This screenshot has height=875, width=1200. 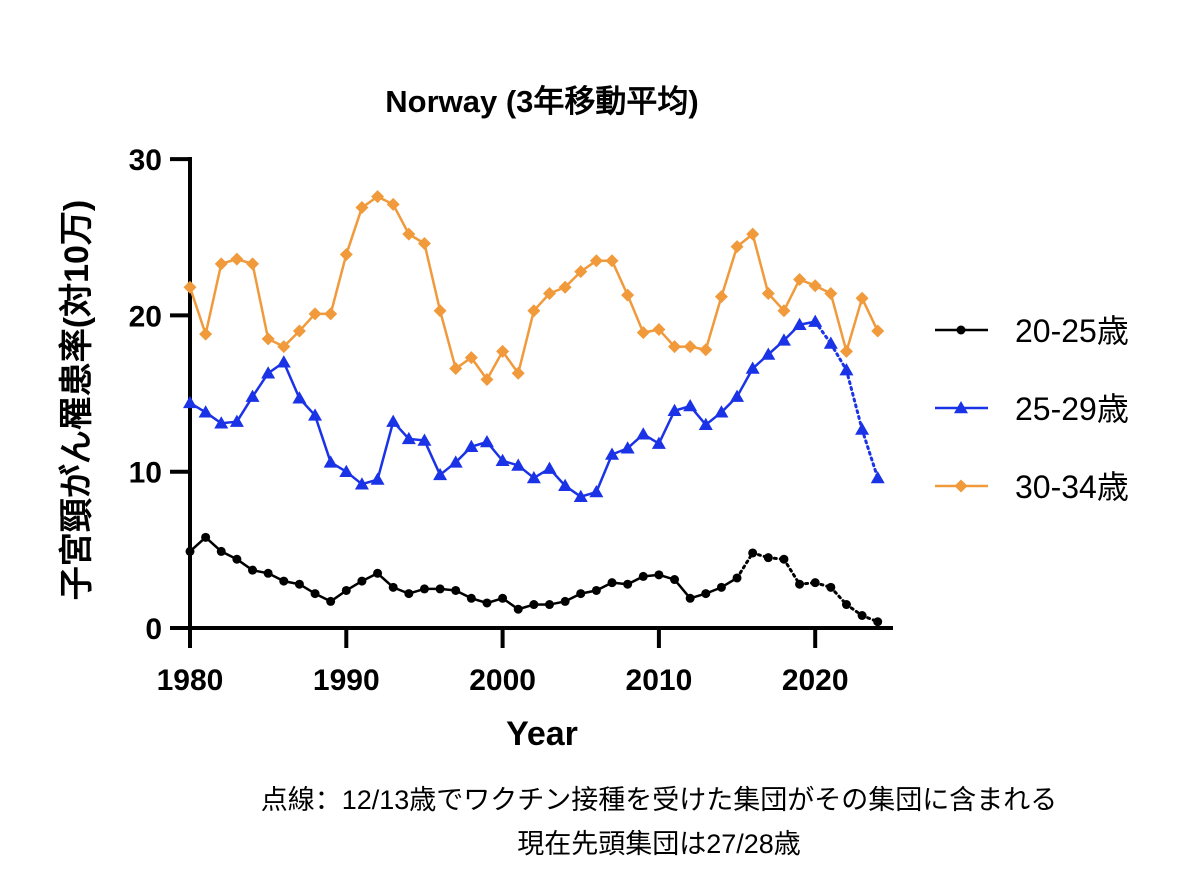 What do you see at coordinates (542, 734) in the screenshot?
I see `x-axis-title: Year` at bounding box center [542, 734].